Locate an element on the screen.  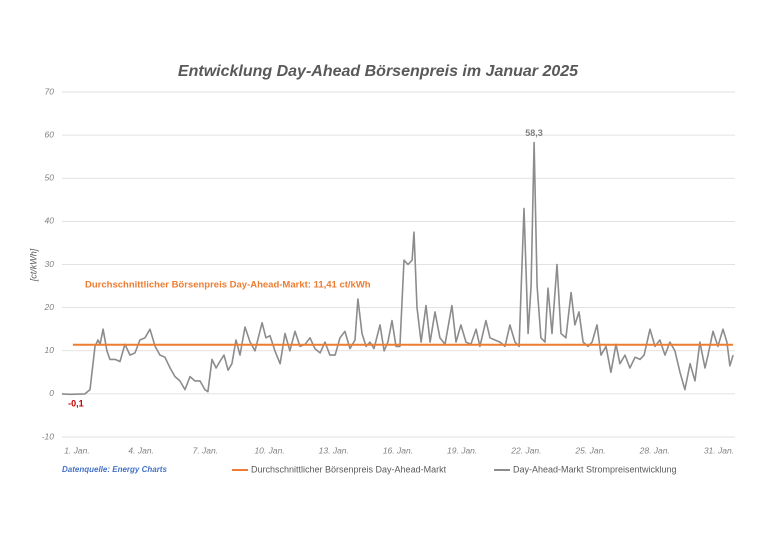
y-tick-label: 40 is located at coordinates (50, 221).